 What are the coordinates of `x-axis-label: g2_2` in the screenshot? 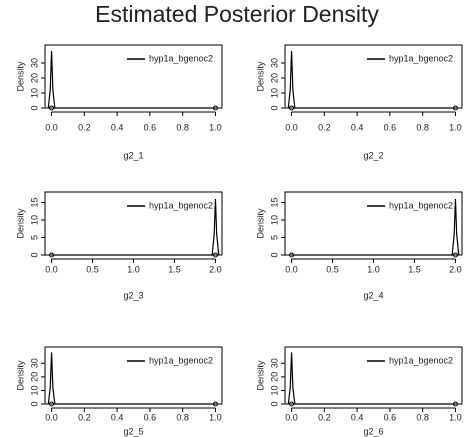 It's located at (373, 155).